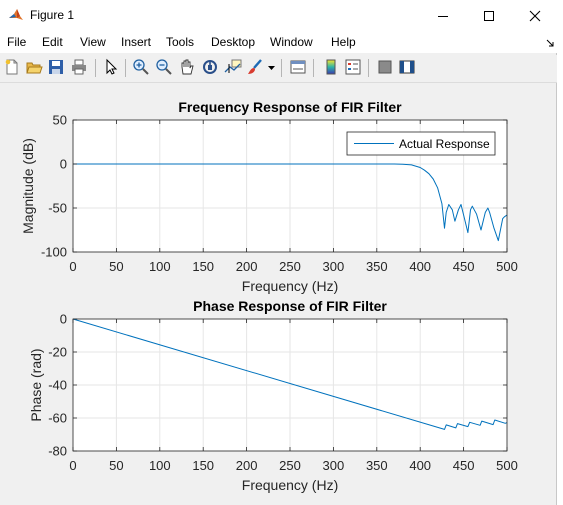  Describe the element at coordinates (54, 252) in the screenshot. I see `y-tick-label: -100` at that location.